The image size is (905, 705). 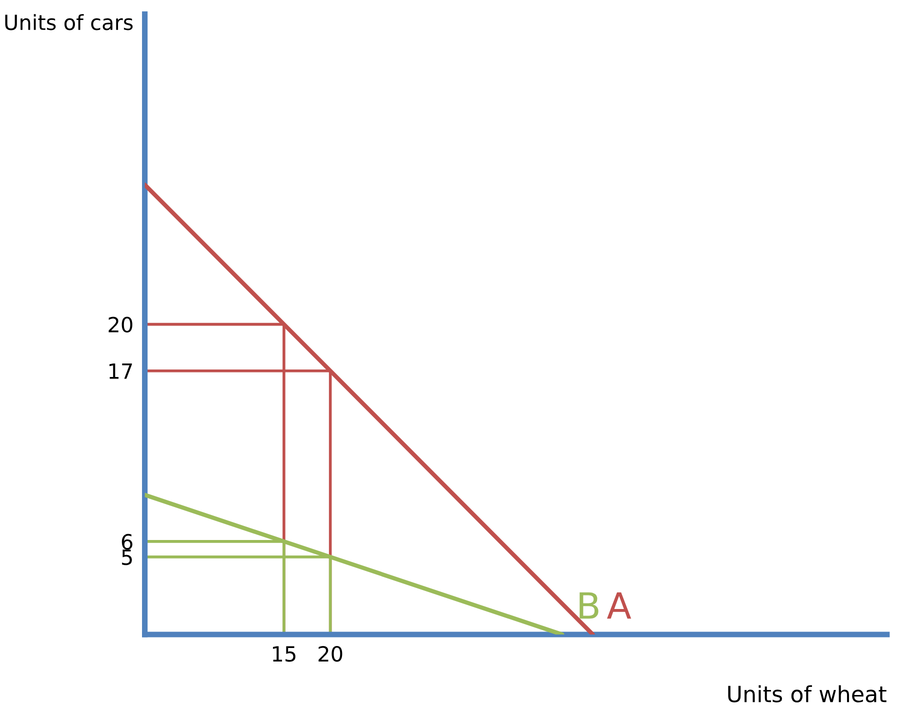 What do you see at coordinates (127, 542) in the screenshot?
I see `y-tick-label: 6` at bounding box center [127, 542].